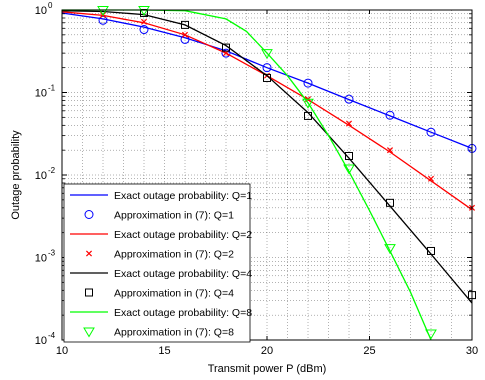 The height and width of the screenshot is (380, 485). Describe the element at coordinates (62, 351) in the screenshot. I see `x-tick-label: 10` at that location.